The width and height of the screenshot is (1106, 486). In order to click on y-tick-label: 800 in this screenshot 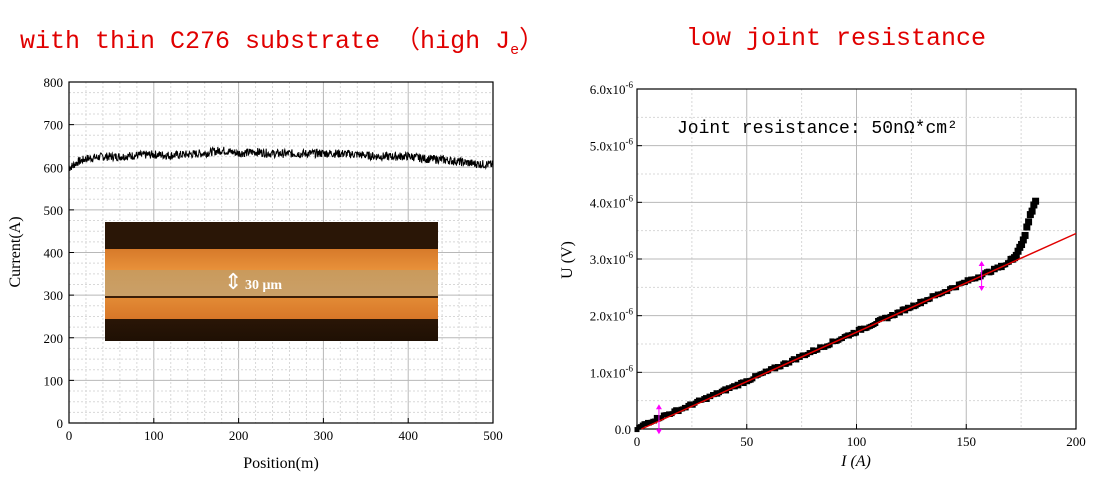, I will do `click(54, 82)`.